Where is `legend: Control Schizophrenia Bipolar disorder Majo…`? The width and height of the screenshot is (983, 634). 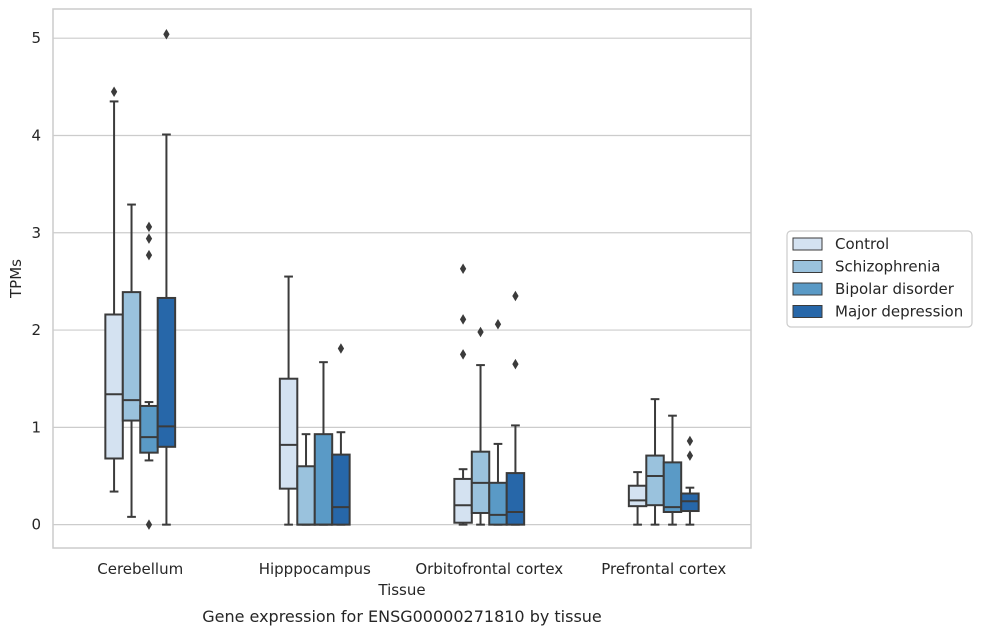
legend: Control Schizophrenia Bipolar disorder Majo… is located at coordinates (879, 279).